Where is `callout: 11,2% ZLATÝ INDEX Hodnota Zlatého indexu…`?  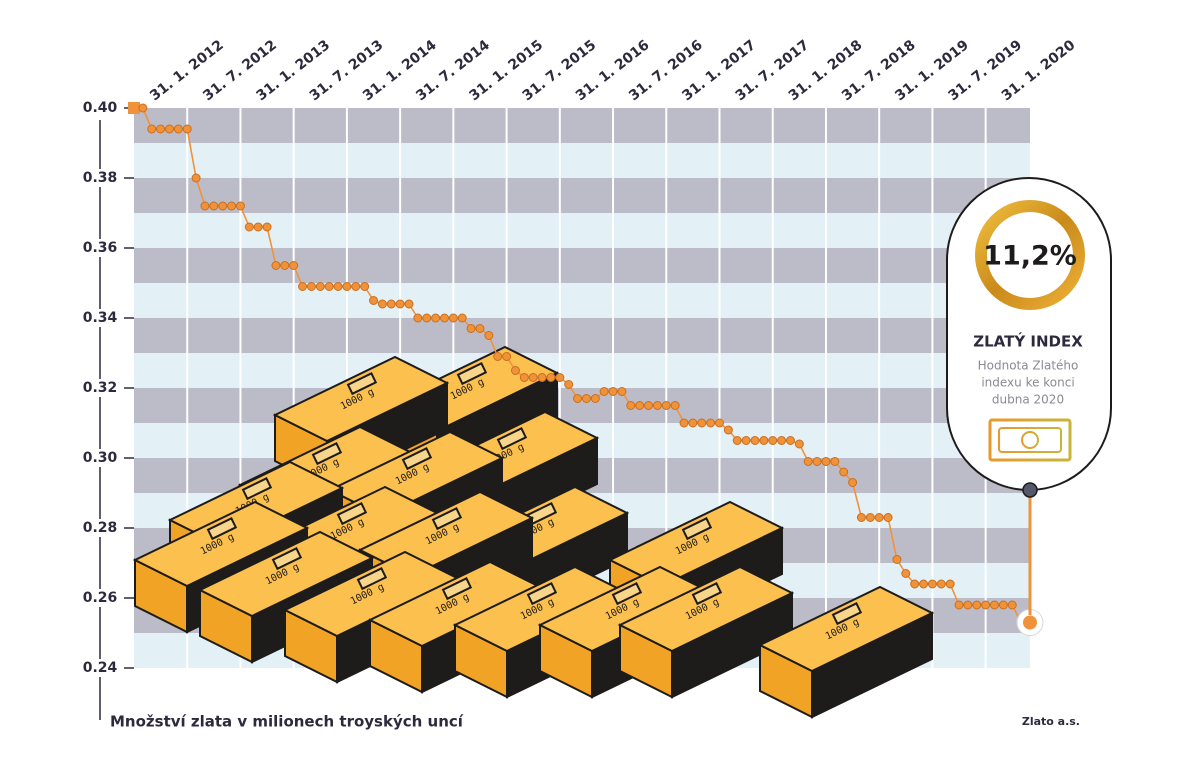
callout: 11,2% ZLATÝ INDEX Hodnota Zlatého indexu… is located at coordinates (1029, 396).